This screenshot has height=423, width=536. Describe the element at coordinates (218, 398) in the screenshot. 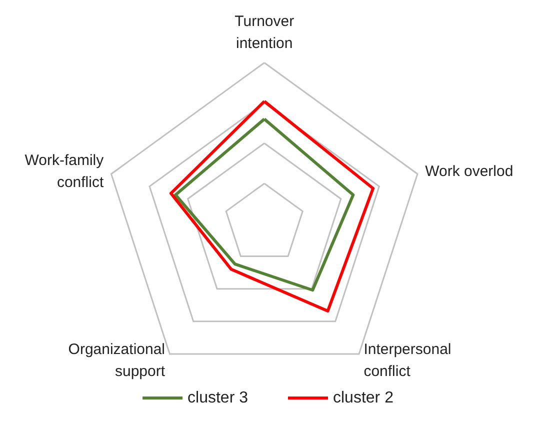

I see `legend-label: cluster 3` at that location.